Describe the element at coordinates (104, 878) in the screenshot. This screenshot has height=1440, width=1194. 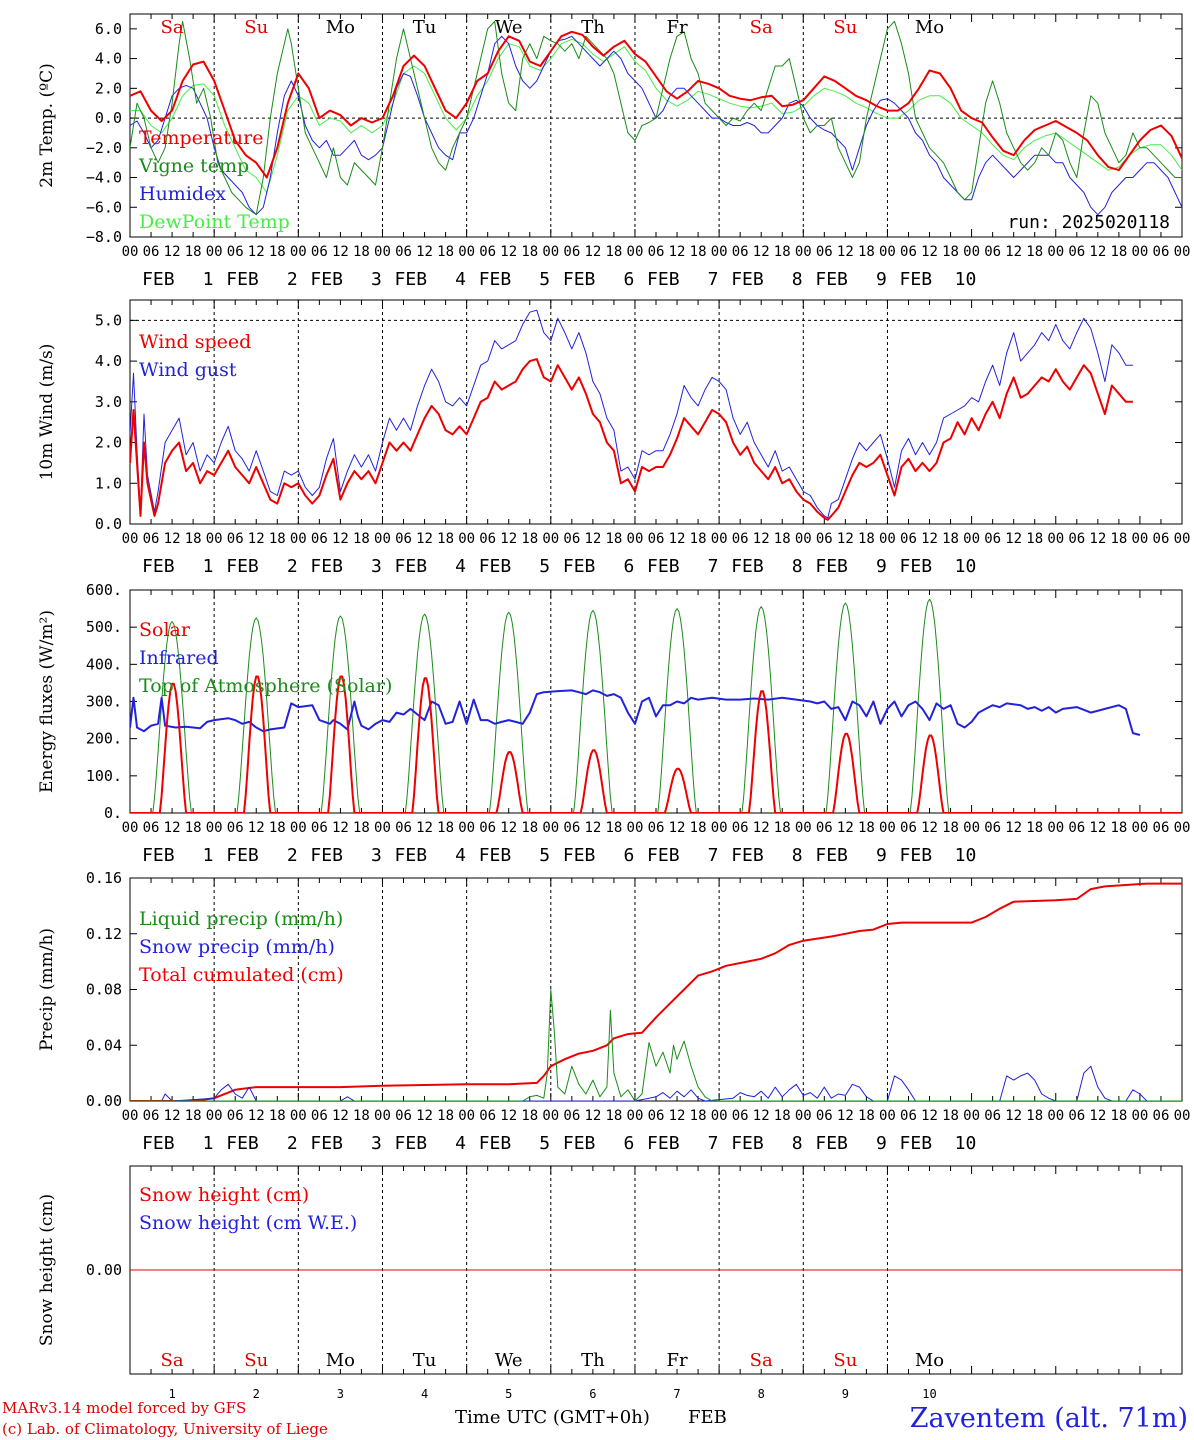
I see `y-tick-label: 0.16` at that location.